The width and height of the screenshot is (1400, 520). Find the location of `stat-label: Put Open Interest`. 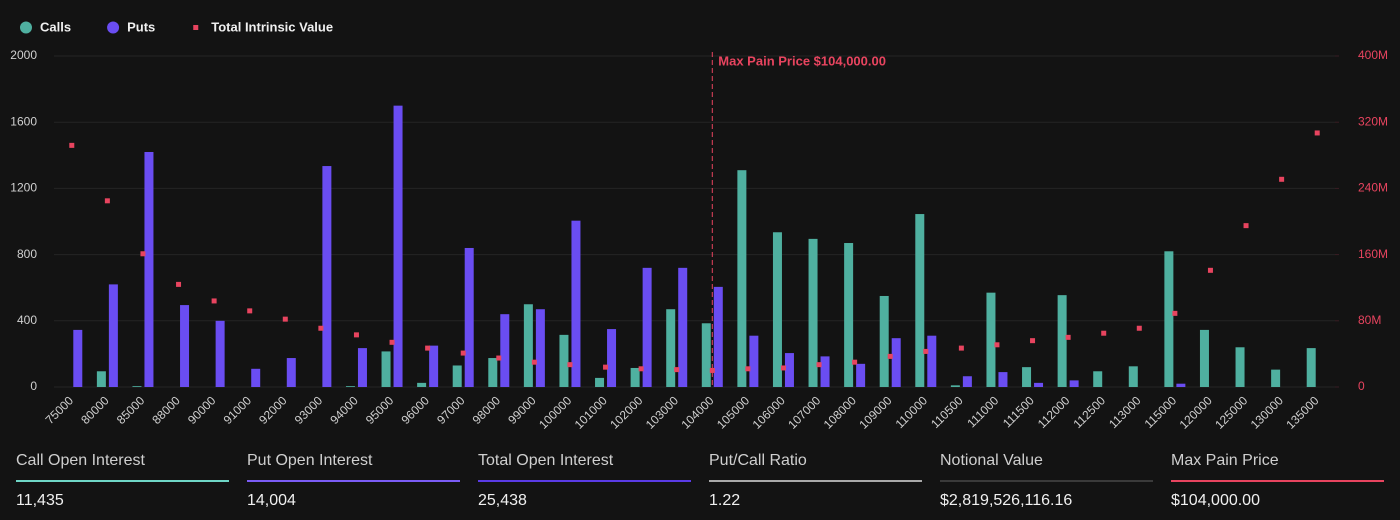

stat-label: Put Open Interest is located at coordinates (310, 460).